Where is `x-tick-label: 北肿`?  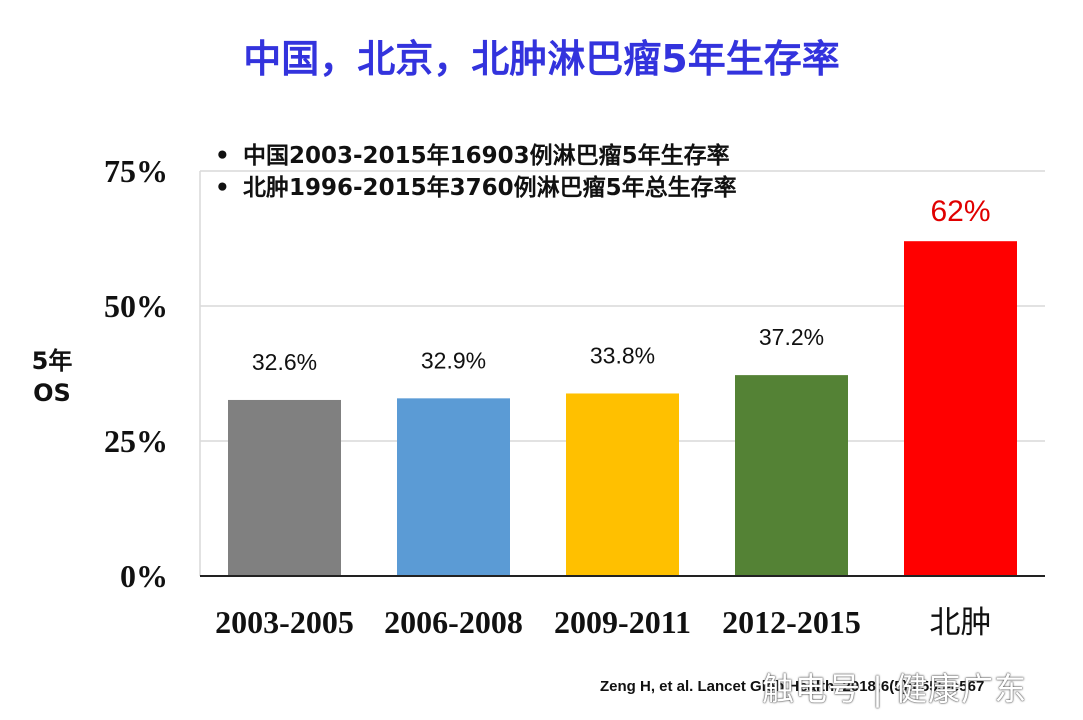 x-tick-label: 北肿 is located at coordinates (961, 623).